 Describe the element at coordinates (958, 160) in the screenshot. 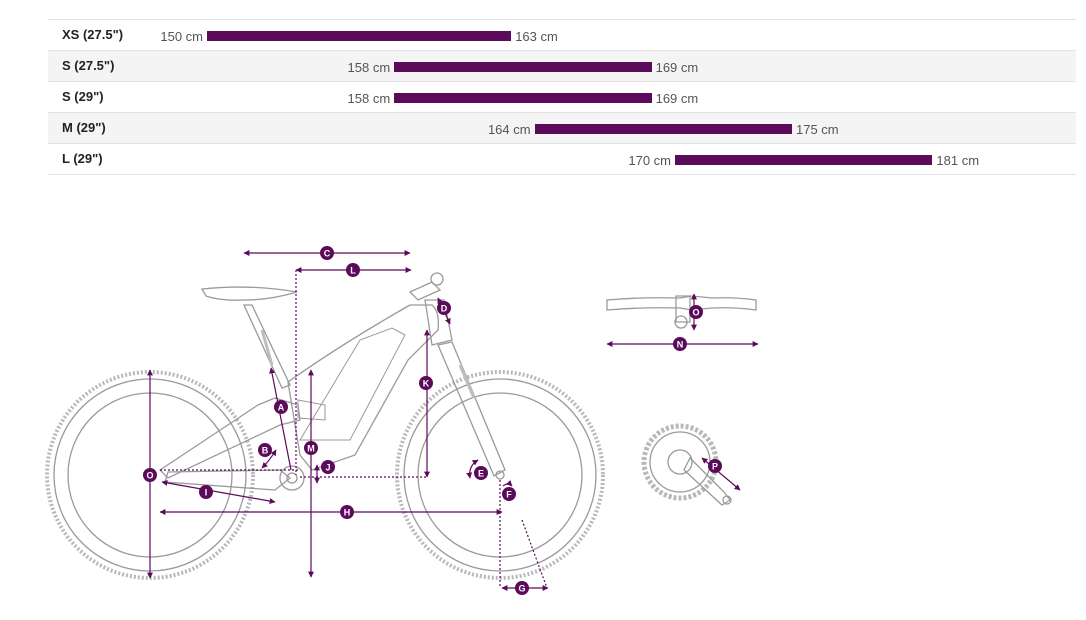

I see `height-max-label: 181 cm` at that location.